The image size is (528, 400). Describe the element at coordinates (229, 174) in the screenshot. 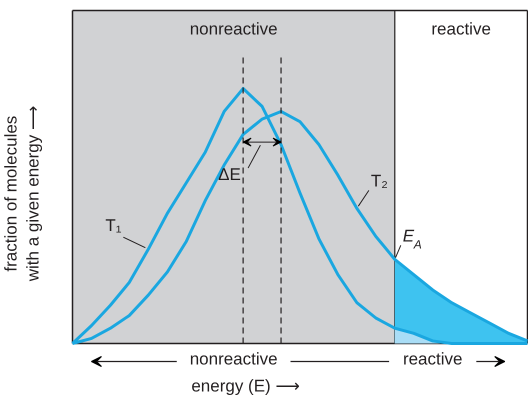

I see `annotation: ΔE` at that location.